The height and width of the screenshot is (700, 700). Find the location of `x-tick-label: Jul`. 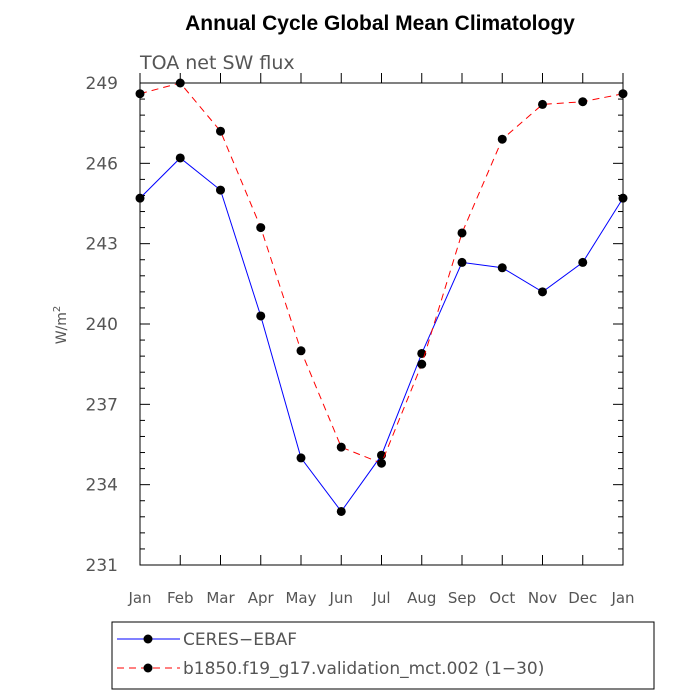

x-tick-label: Jul is located at coordinates (380, 598).